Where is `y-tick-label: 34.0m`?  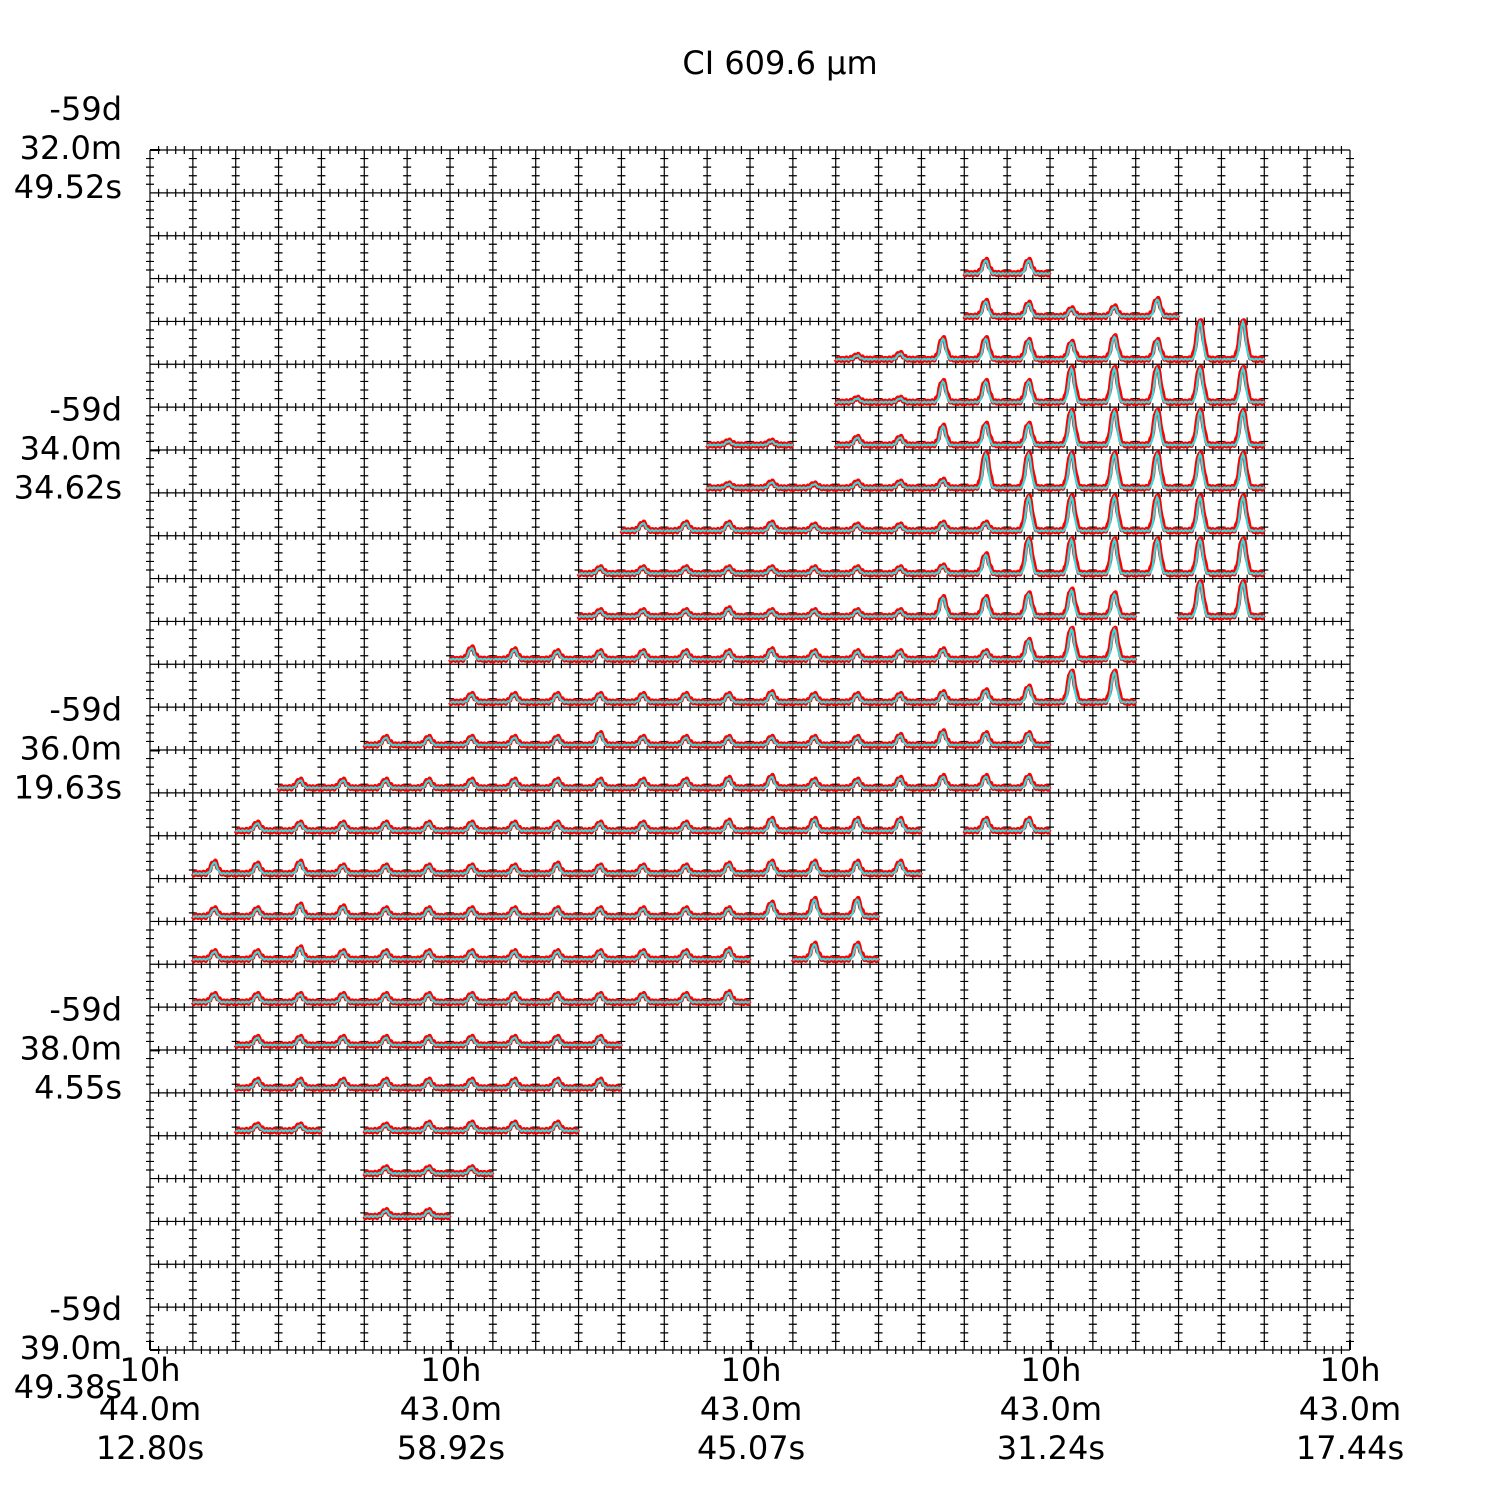 y-tick-label: 34.0m is located at coordinates (71, 448).